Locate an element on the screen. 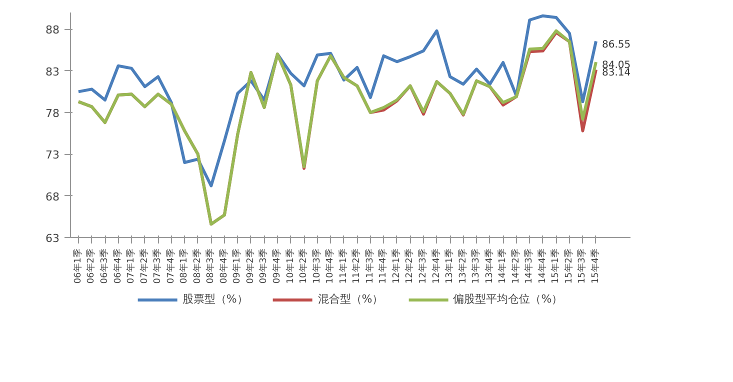 This screenshot has width=733, height=382. x-tick-label: 08年1季 is located at coordinates (184, 266).